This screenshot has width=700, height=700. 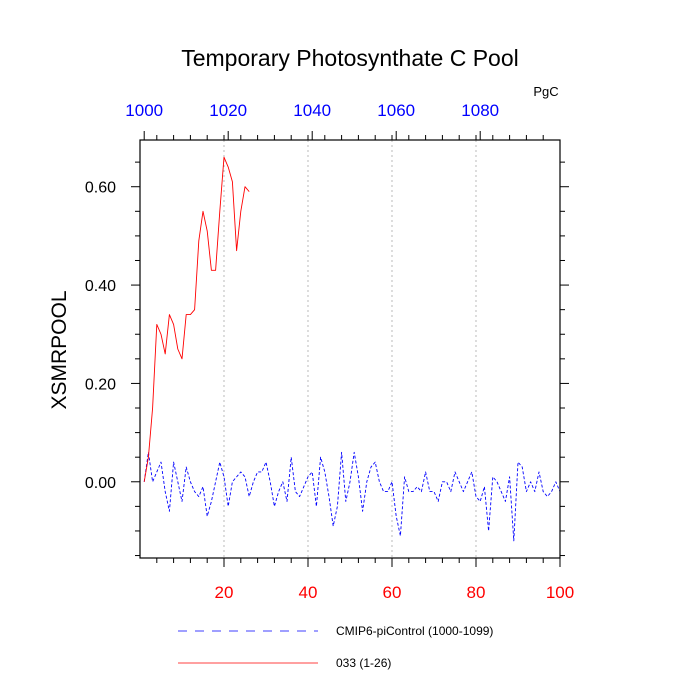 I want to click on x-bottom-tick-label-60: 60, so click(x=392, y=592).